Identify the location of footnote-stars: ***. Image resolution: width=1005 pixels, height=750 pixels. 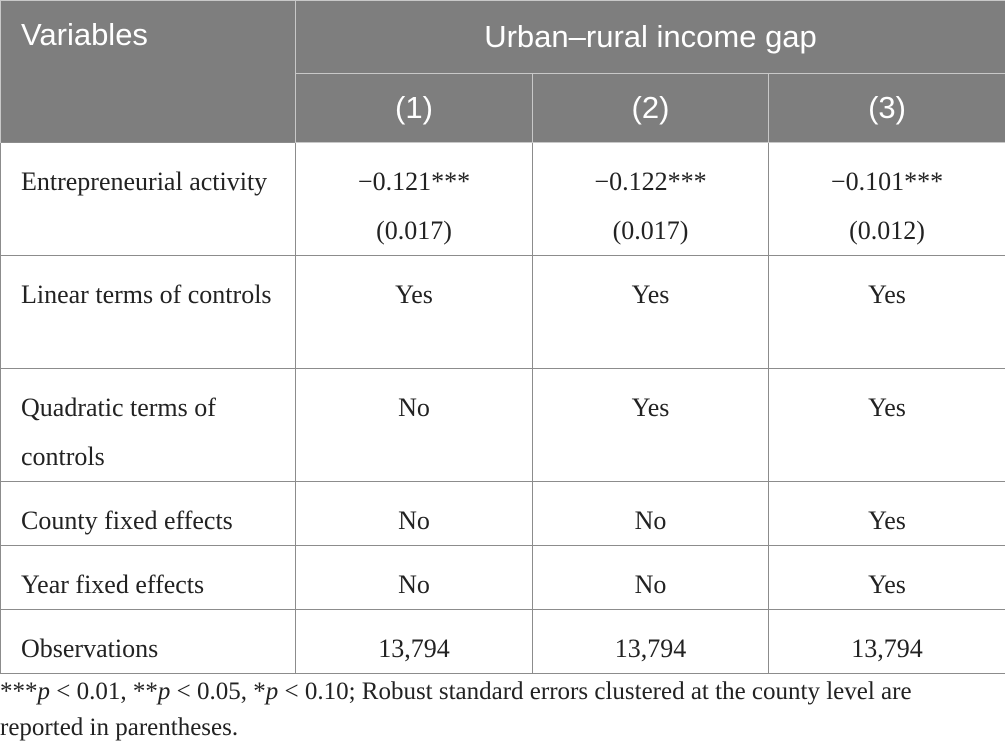
(19, 691).